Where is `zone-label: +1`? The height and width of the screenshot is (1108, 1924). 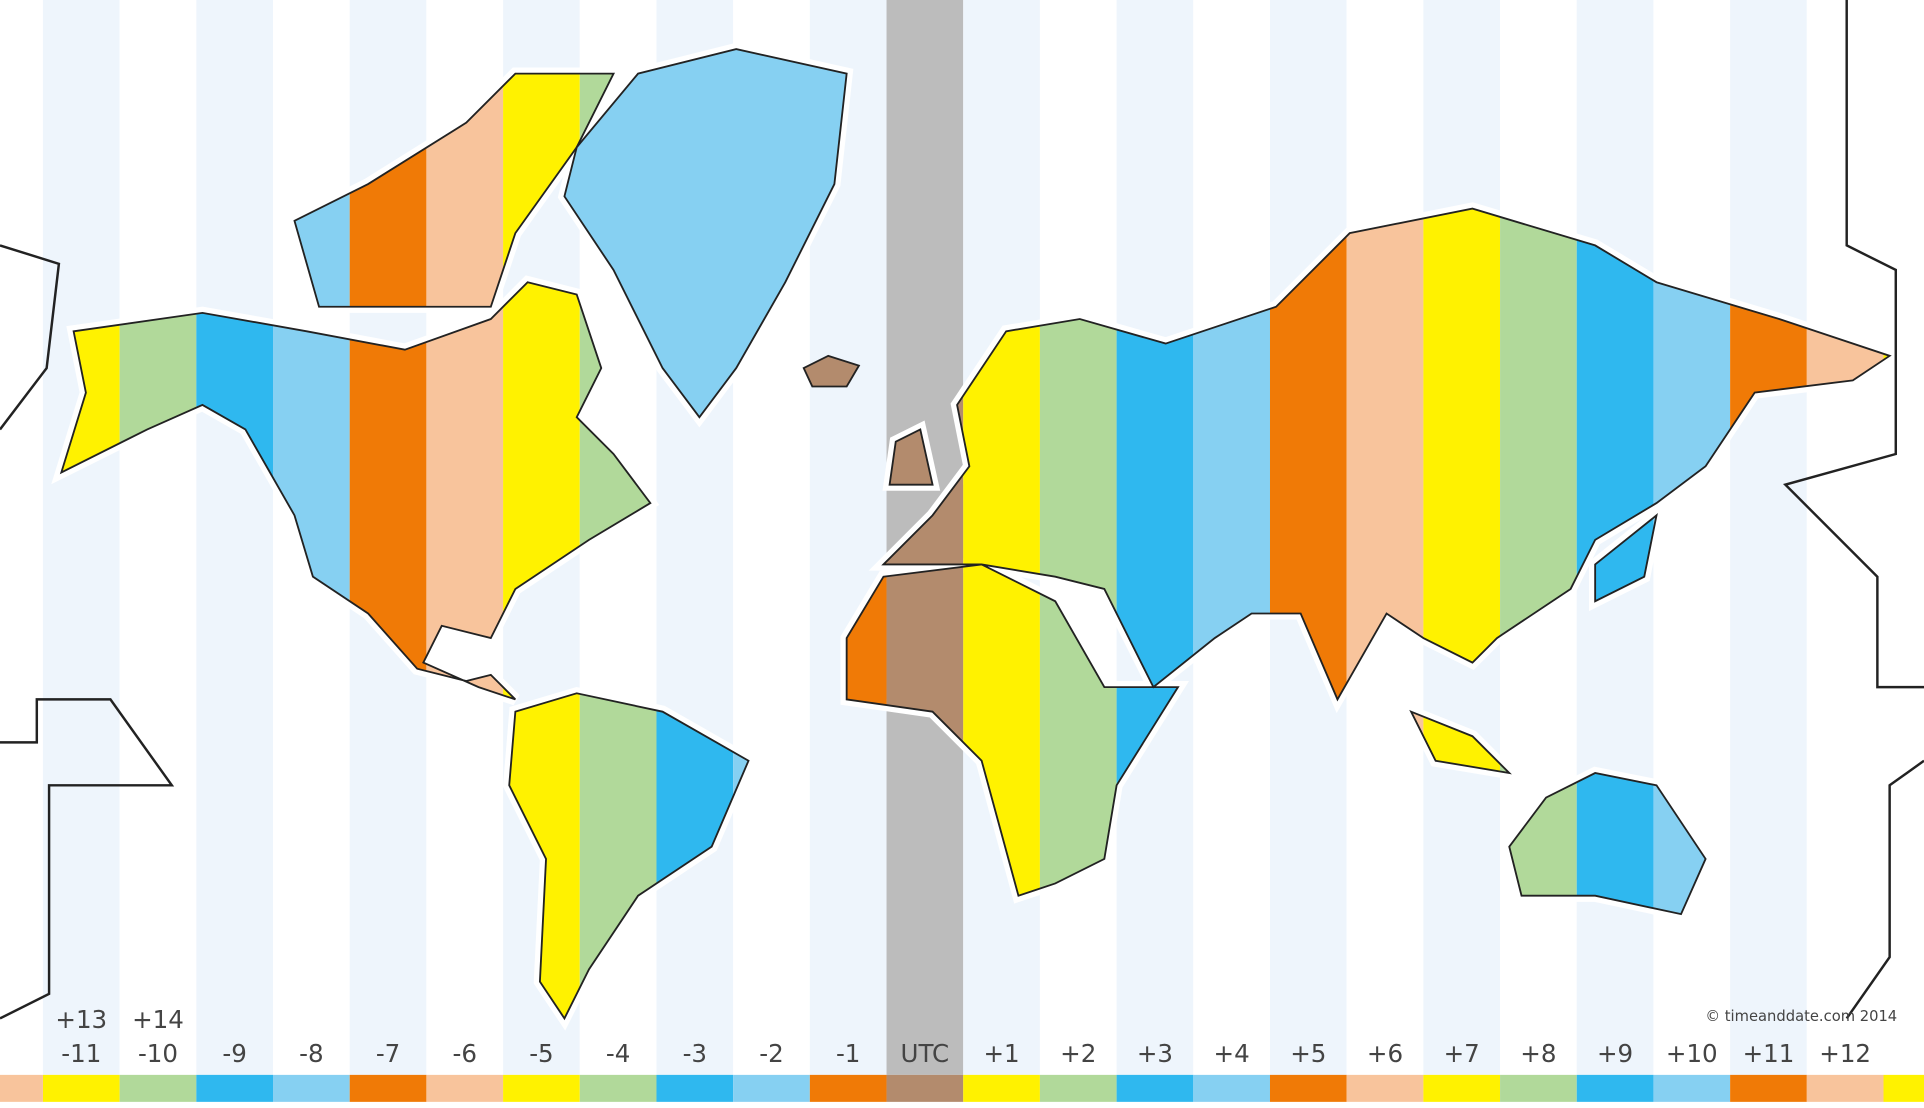 zone-label: +1 is located at coordinates (1001, 1053).